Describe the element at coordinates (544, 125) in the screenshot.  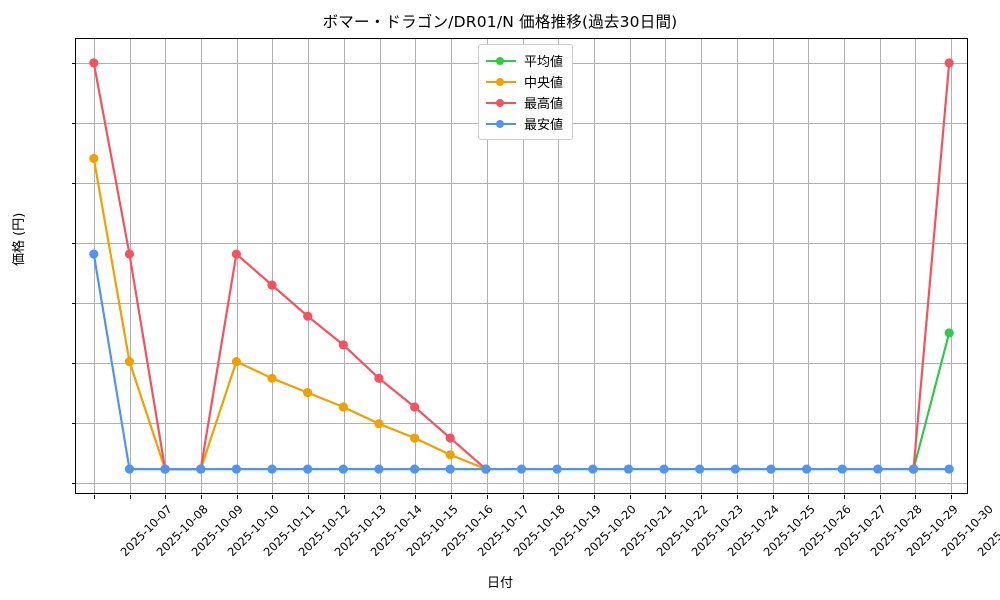
I see `legend-label: 最安値` at that location.